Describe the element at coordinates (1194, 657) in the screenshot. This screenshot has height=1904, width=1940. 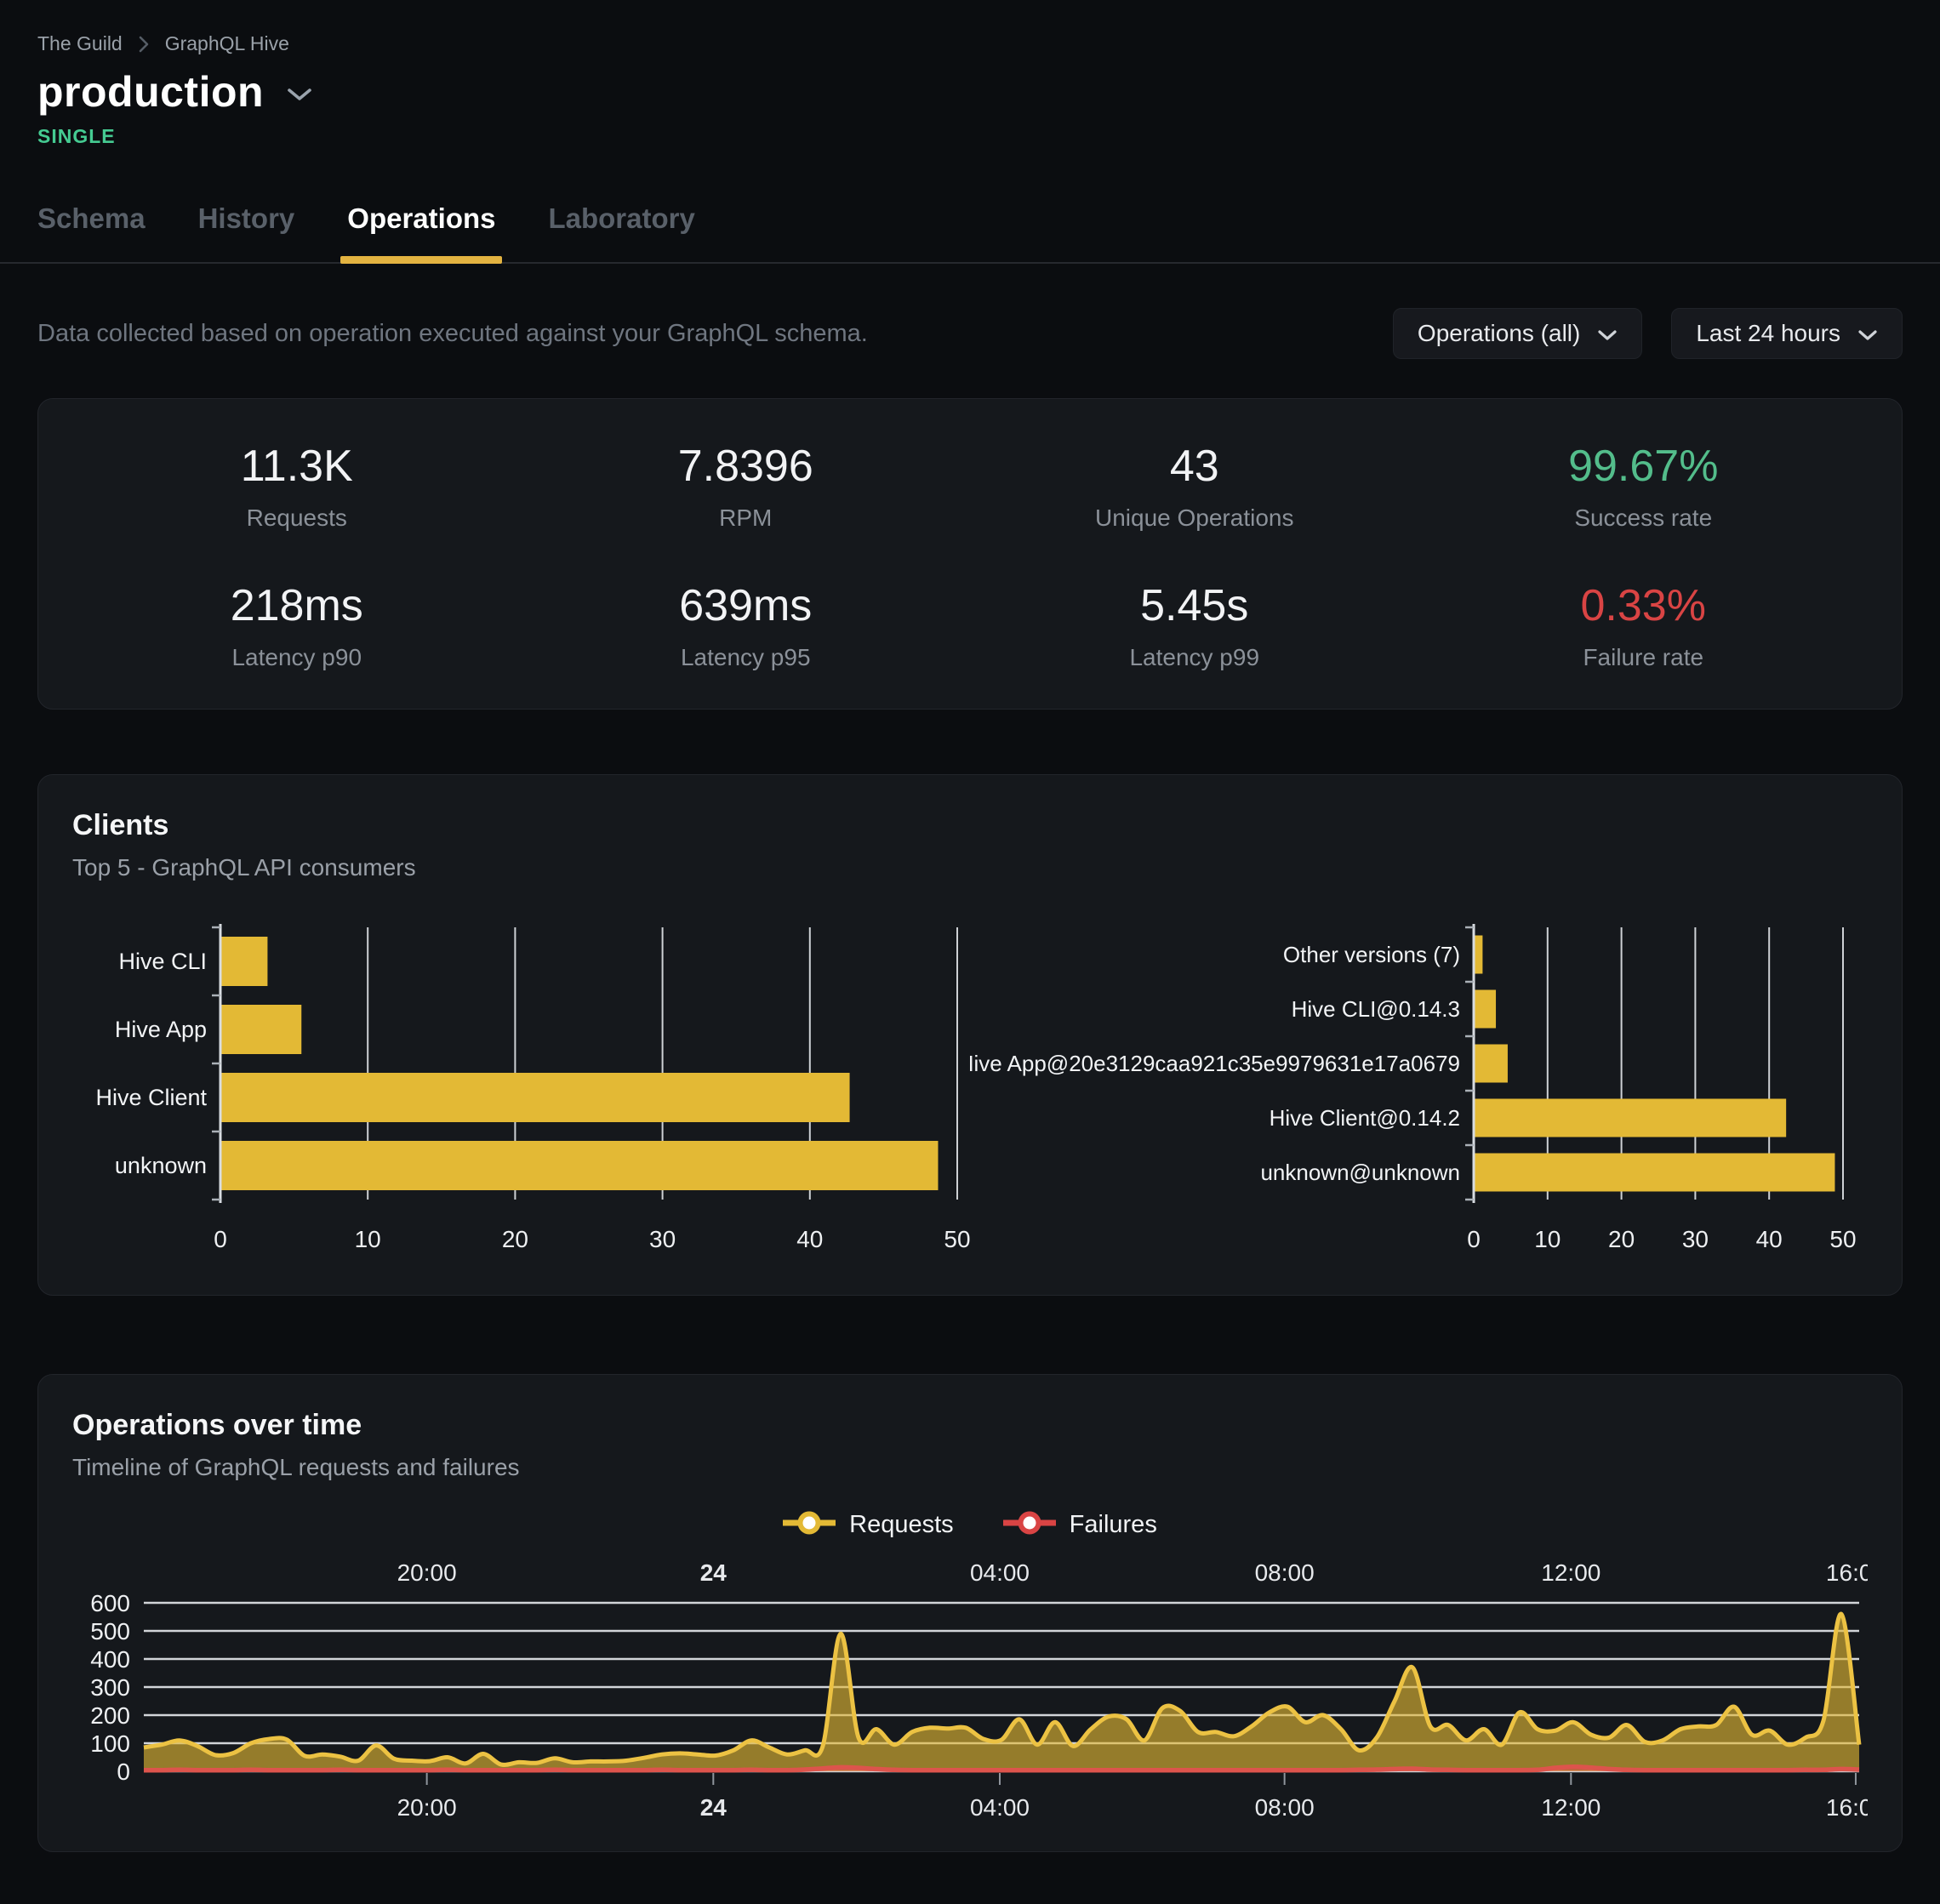
I see `stat-label: Latency p99` at that location.